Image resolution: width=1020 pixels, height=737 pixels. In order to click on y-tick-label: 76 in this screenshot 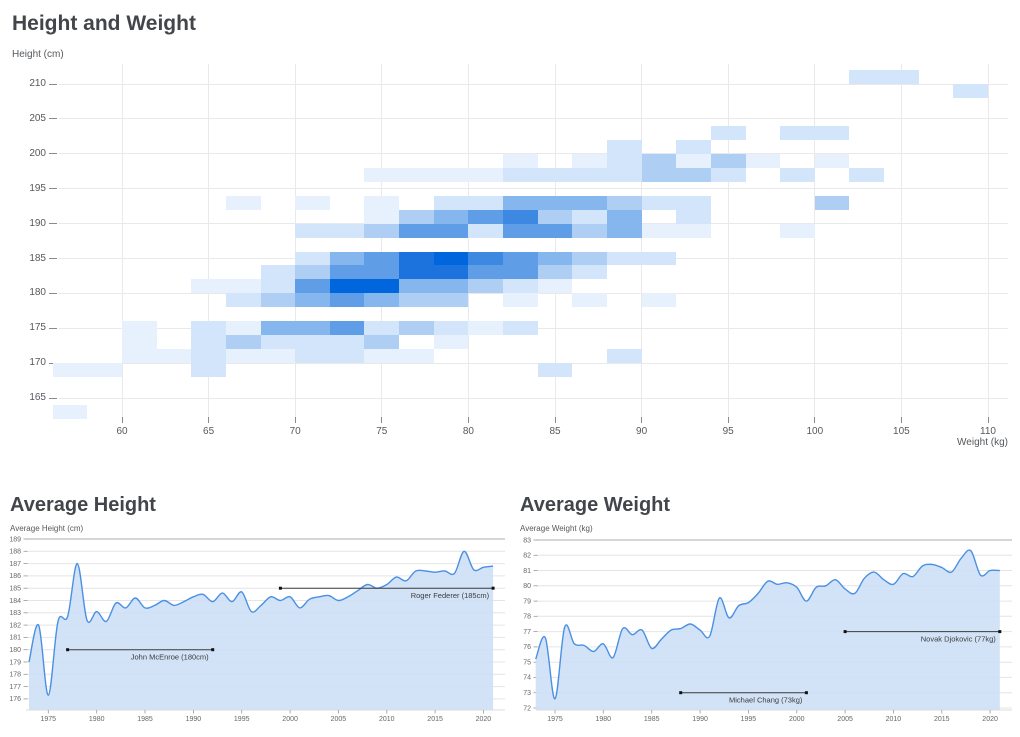, I will do `click(527, 647)`.